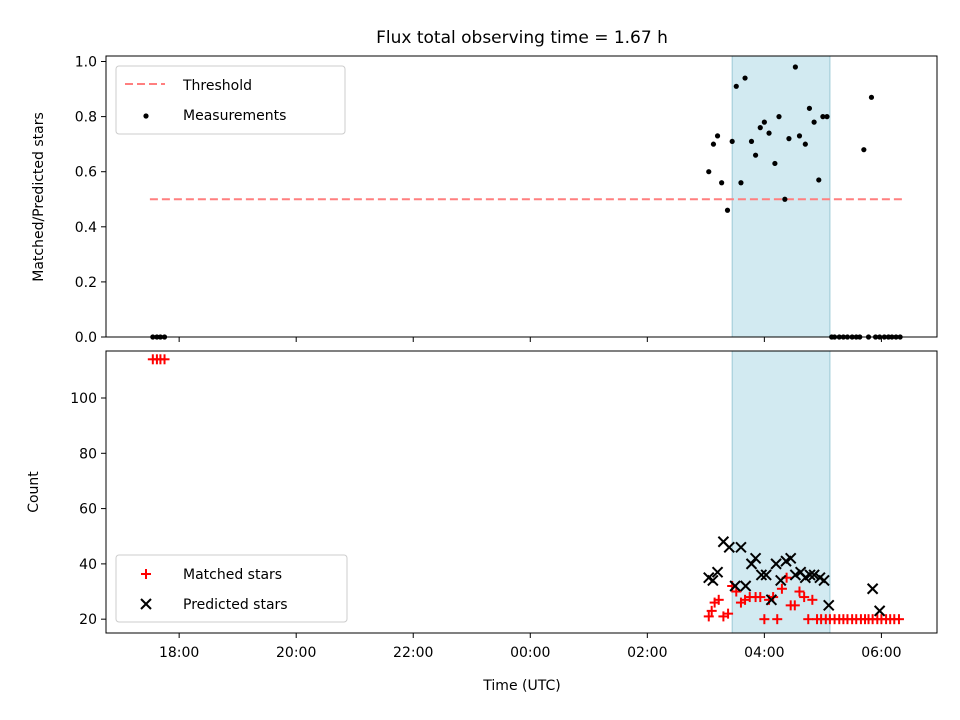 This screenshot has height=720, width=960. What do you see at coordinates (86, 118) in the screenshot?
I see `y-tick-label: 0.8` at bounding box center [86, 118].